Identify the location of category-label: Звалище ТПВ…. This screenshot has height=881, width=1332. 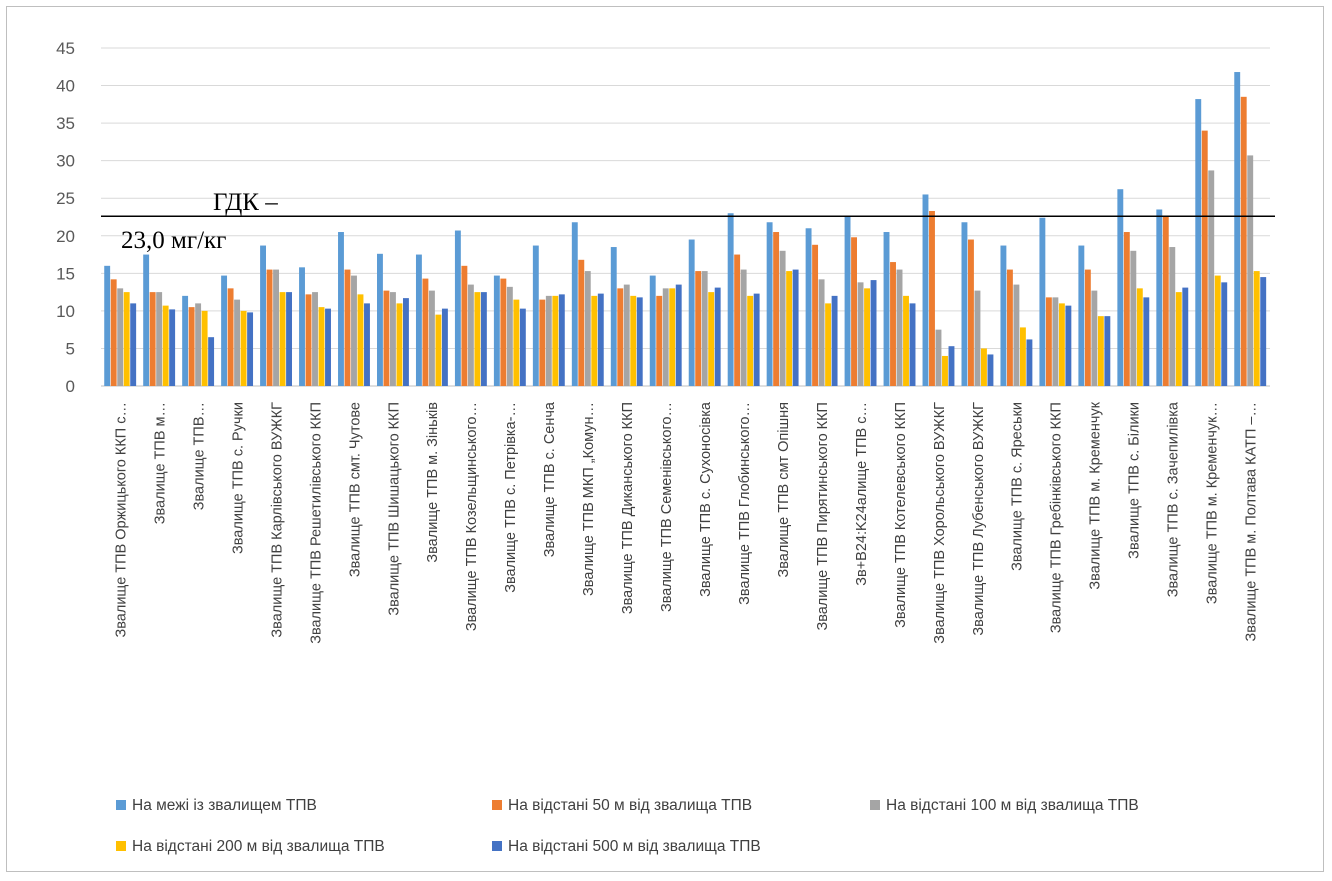
(199, 456).